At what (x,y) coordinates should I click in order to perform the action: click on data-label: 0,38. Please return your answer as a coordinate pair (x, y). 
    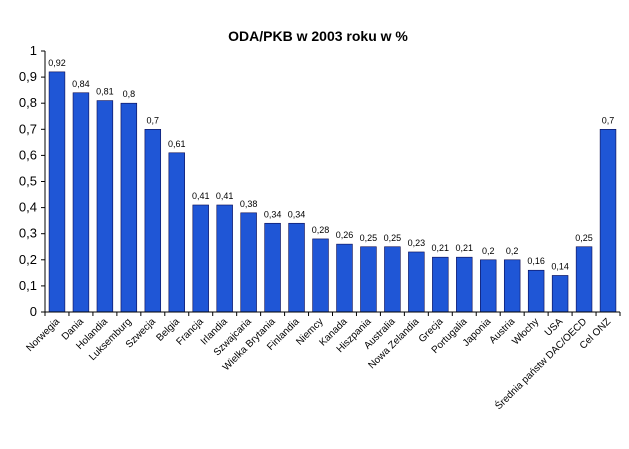
    Looking at the image, I should click on (249, 204).